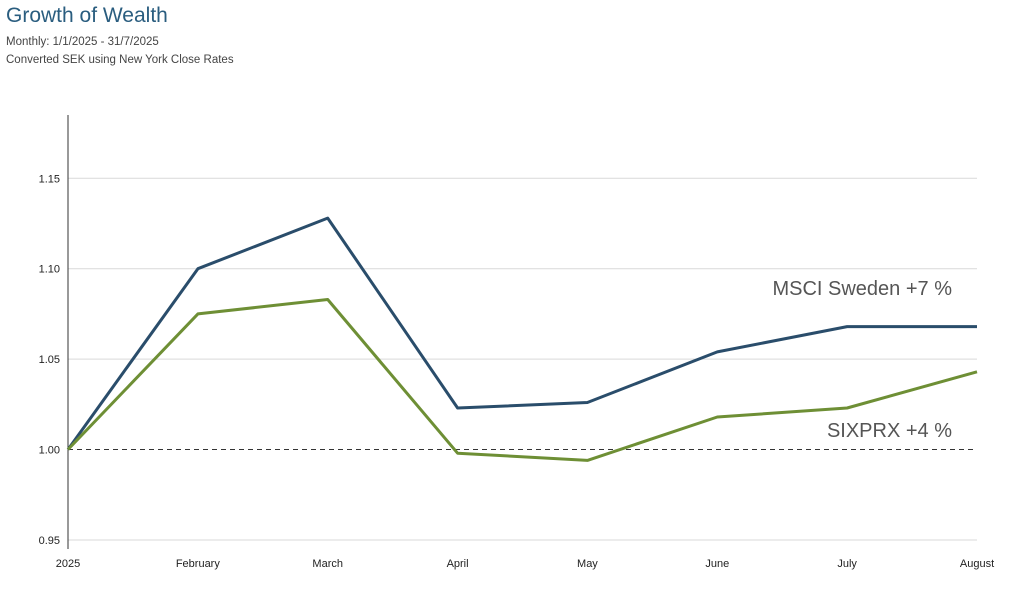 The width and height of the screenshot is (1024, 590). Describe the element at coordinates (49, 270) in the screenshot. I see `y-tick-label: 1.10` at that location.